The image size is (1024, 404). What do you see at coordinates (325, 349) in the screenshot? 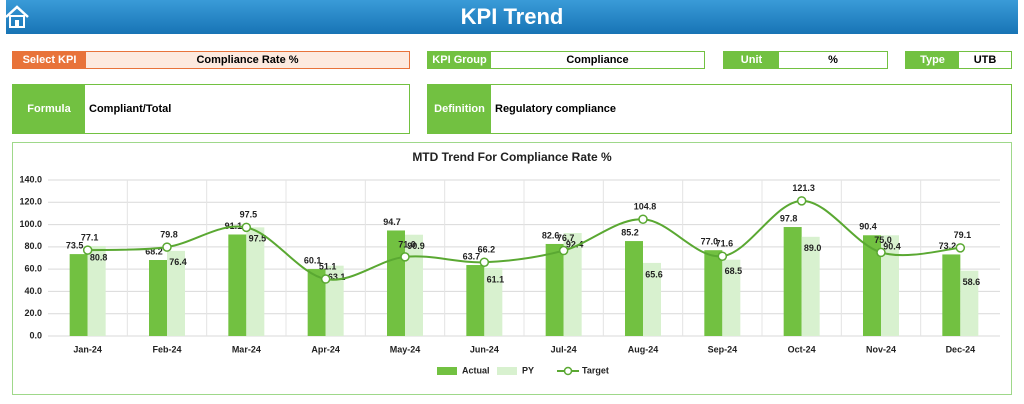
I see `x-tick-label: Apr-24` at bounding box center [325, 349].